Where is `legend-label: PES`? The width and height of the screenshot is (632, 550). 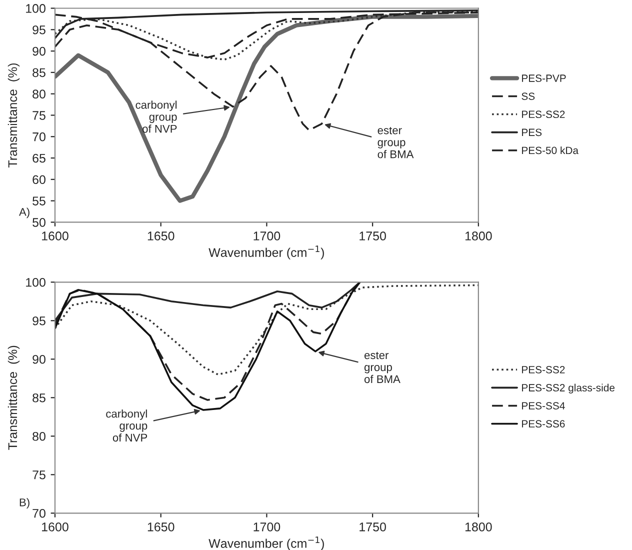 legend-label: PES is located at coordinates (532, 132).